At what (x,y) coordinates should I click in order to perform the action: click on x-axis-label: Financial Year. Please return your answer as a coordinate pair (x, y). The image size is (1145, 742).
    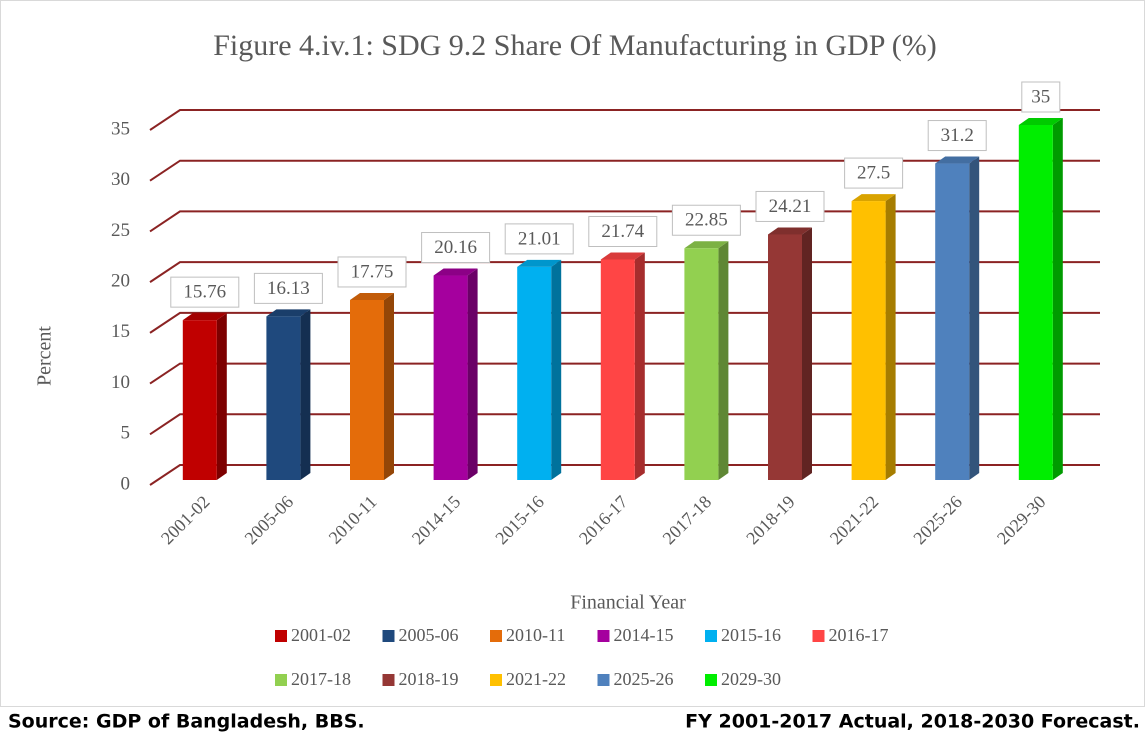
    Looking at the image, I should click on (628, 603).